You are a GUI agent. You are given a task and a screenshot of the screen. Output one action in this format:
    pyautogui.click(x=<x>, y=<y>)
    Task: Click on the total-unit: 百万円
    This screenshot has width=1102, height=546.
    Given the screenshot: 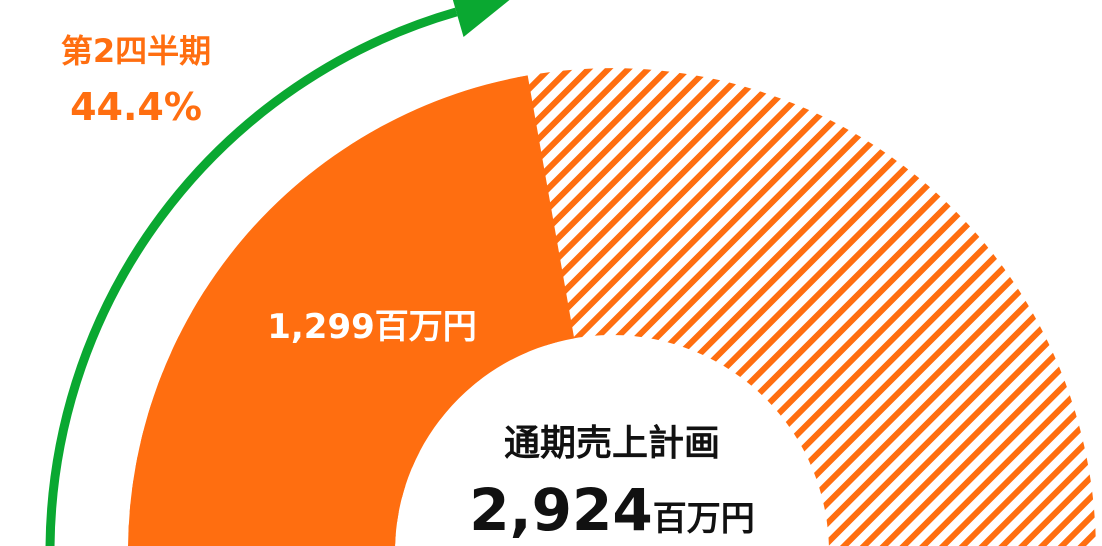 What is the action you would take?
    pyautogui.click(x=704, y=519)
    